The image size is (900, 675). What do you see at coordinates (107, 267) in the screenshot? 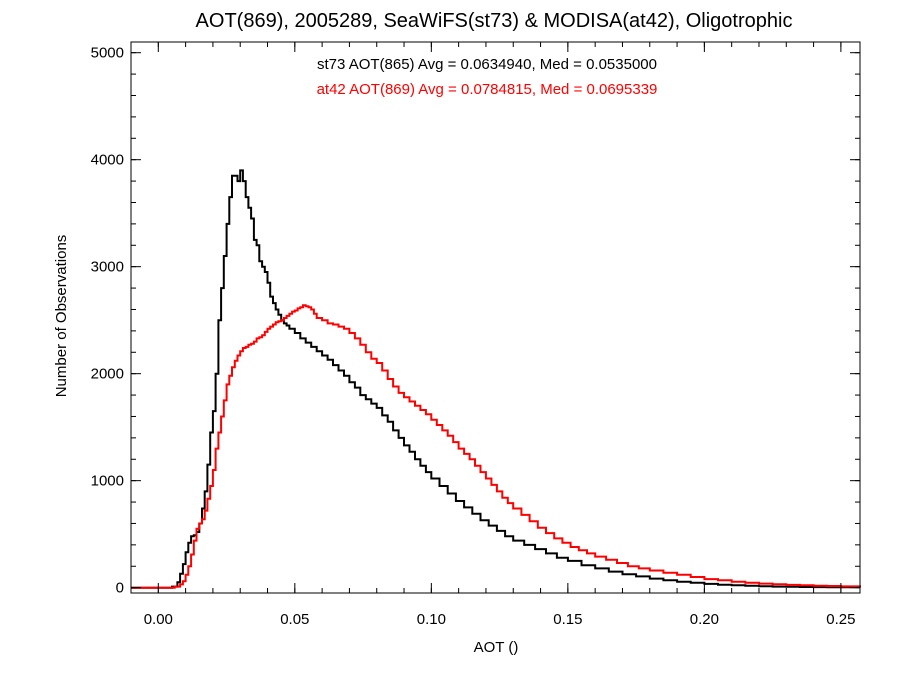
I see `y-tick-label: 3000` at bounding box center [107, 267].